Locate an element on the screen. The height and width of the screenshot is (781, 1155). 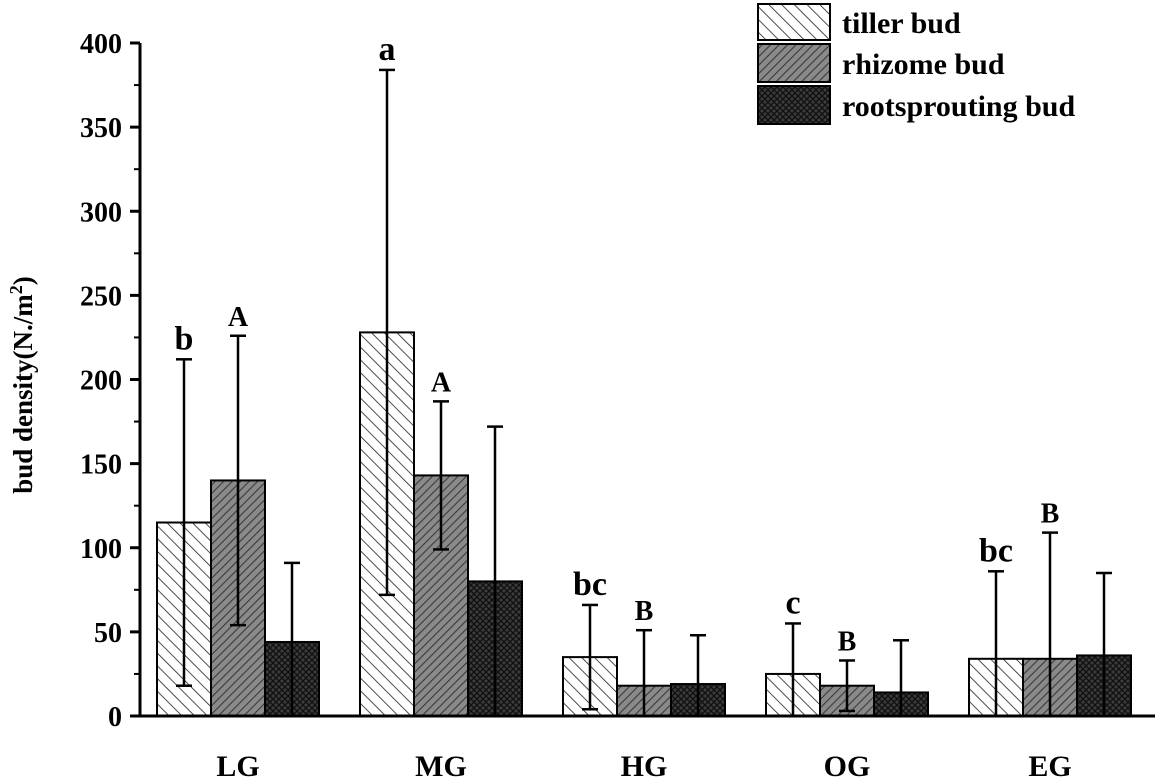
significance-label-mg-tiller-bud: a is located at coordinates (387, 49).